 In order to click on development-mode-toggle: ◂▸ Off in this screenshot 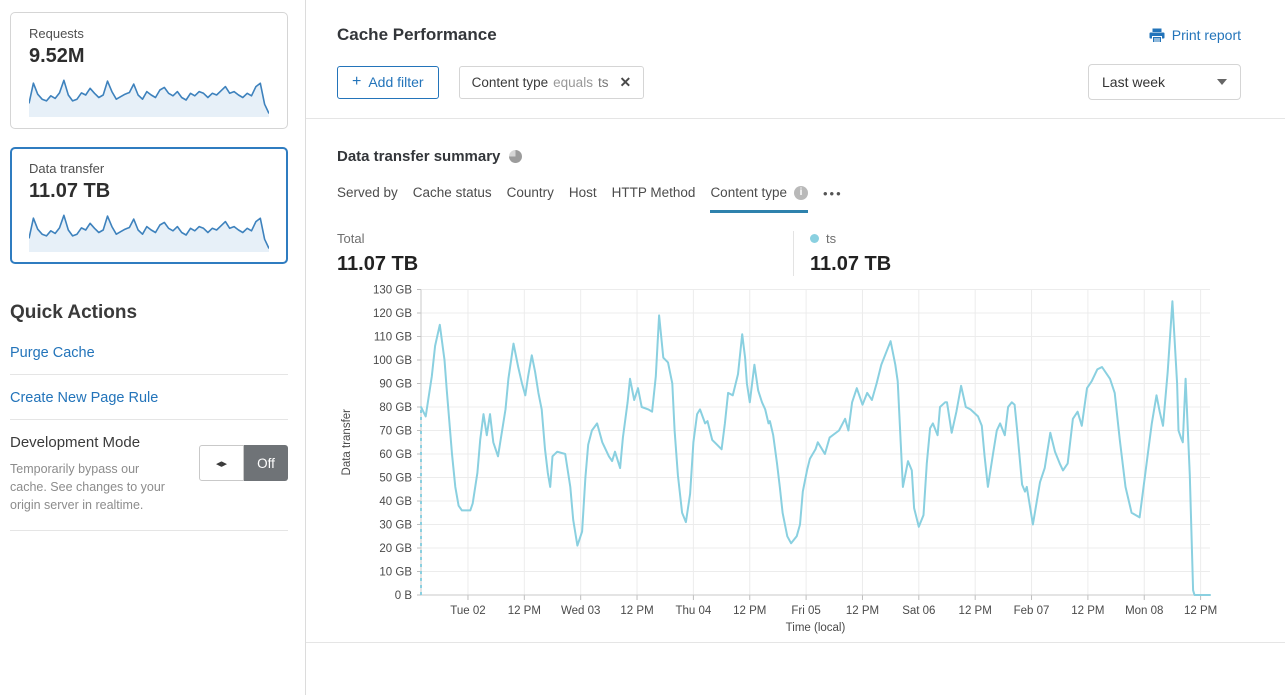, I will do `click(243, 463)`.